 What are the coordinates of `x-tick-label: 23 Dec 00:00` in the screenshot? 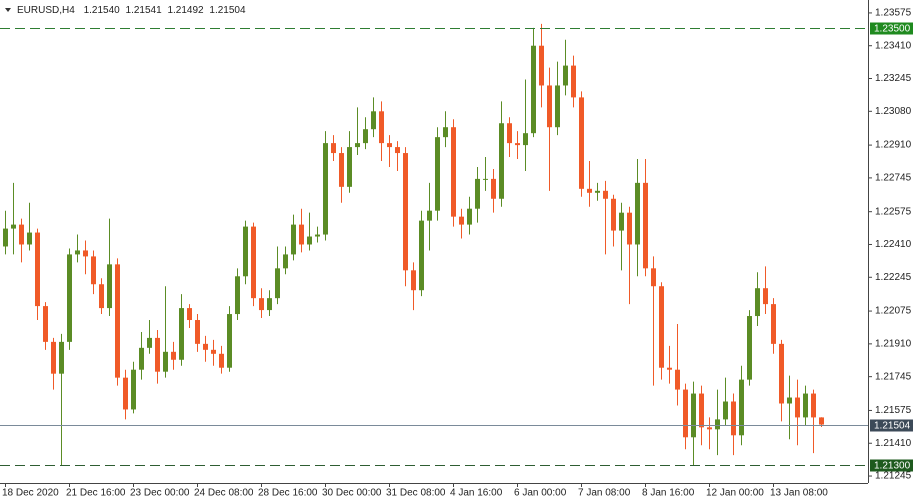 It's located at (160, 493).